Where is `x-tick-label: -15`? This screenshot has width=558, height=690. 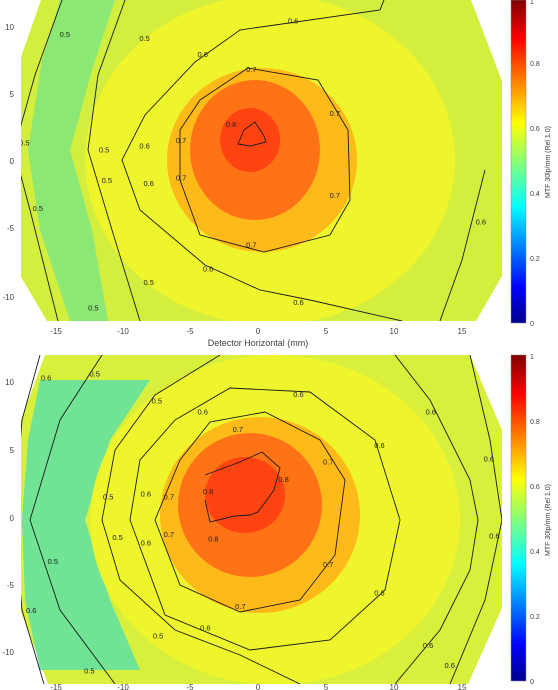 x-tick-label: -15 is located at coordinates (56, 331).